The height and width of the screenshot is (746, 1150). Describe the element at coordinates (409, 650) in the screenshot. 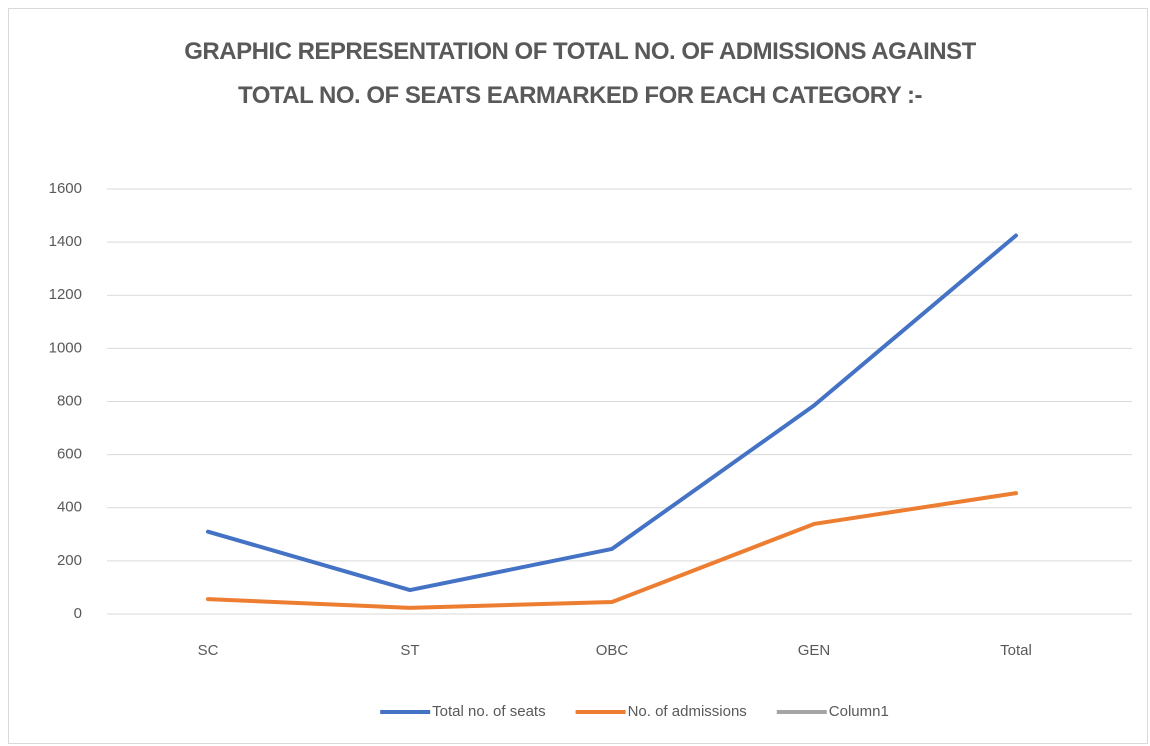

I see `x-tick-label: ST` at that location.